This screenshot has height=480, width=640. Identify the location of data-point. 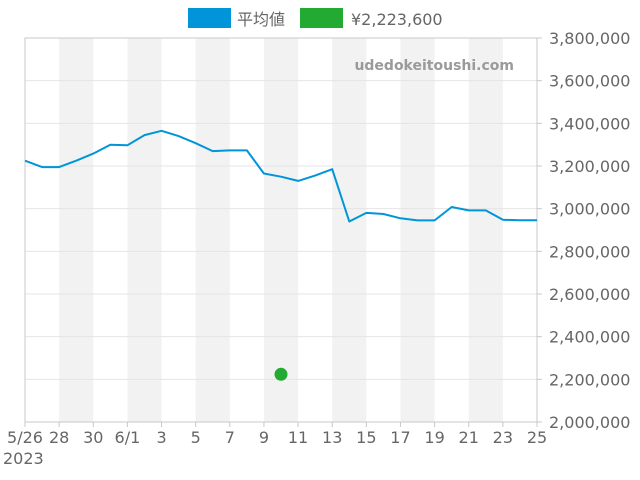
(281, 374).